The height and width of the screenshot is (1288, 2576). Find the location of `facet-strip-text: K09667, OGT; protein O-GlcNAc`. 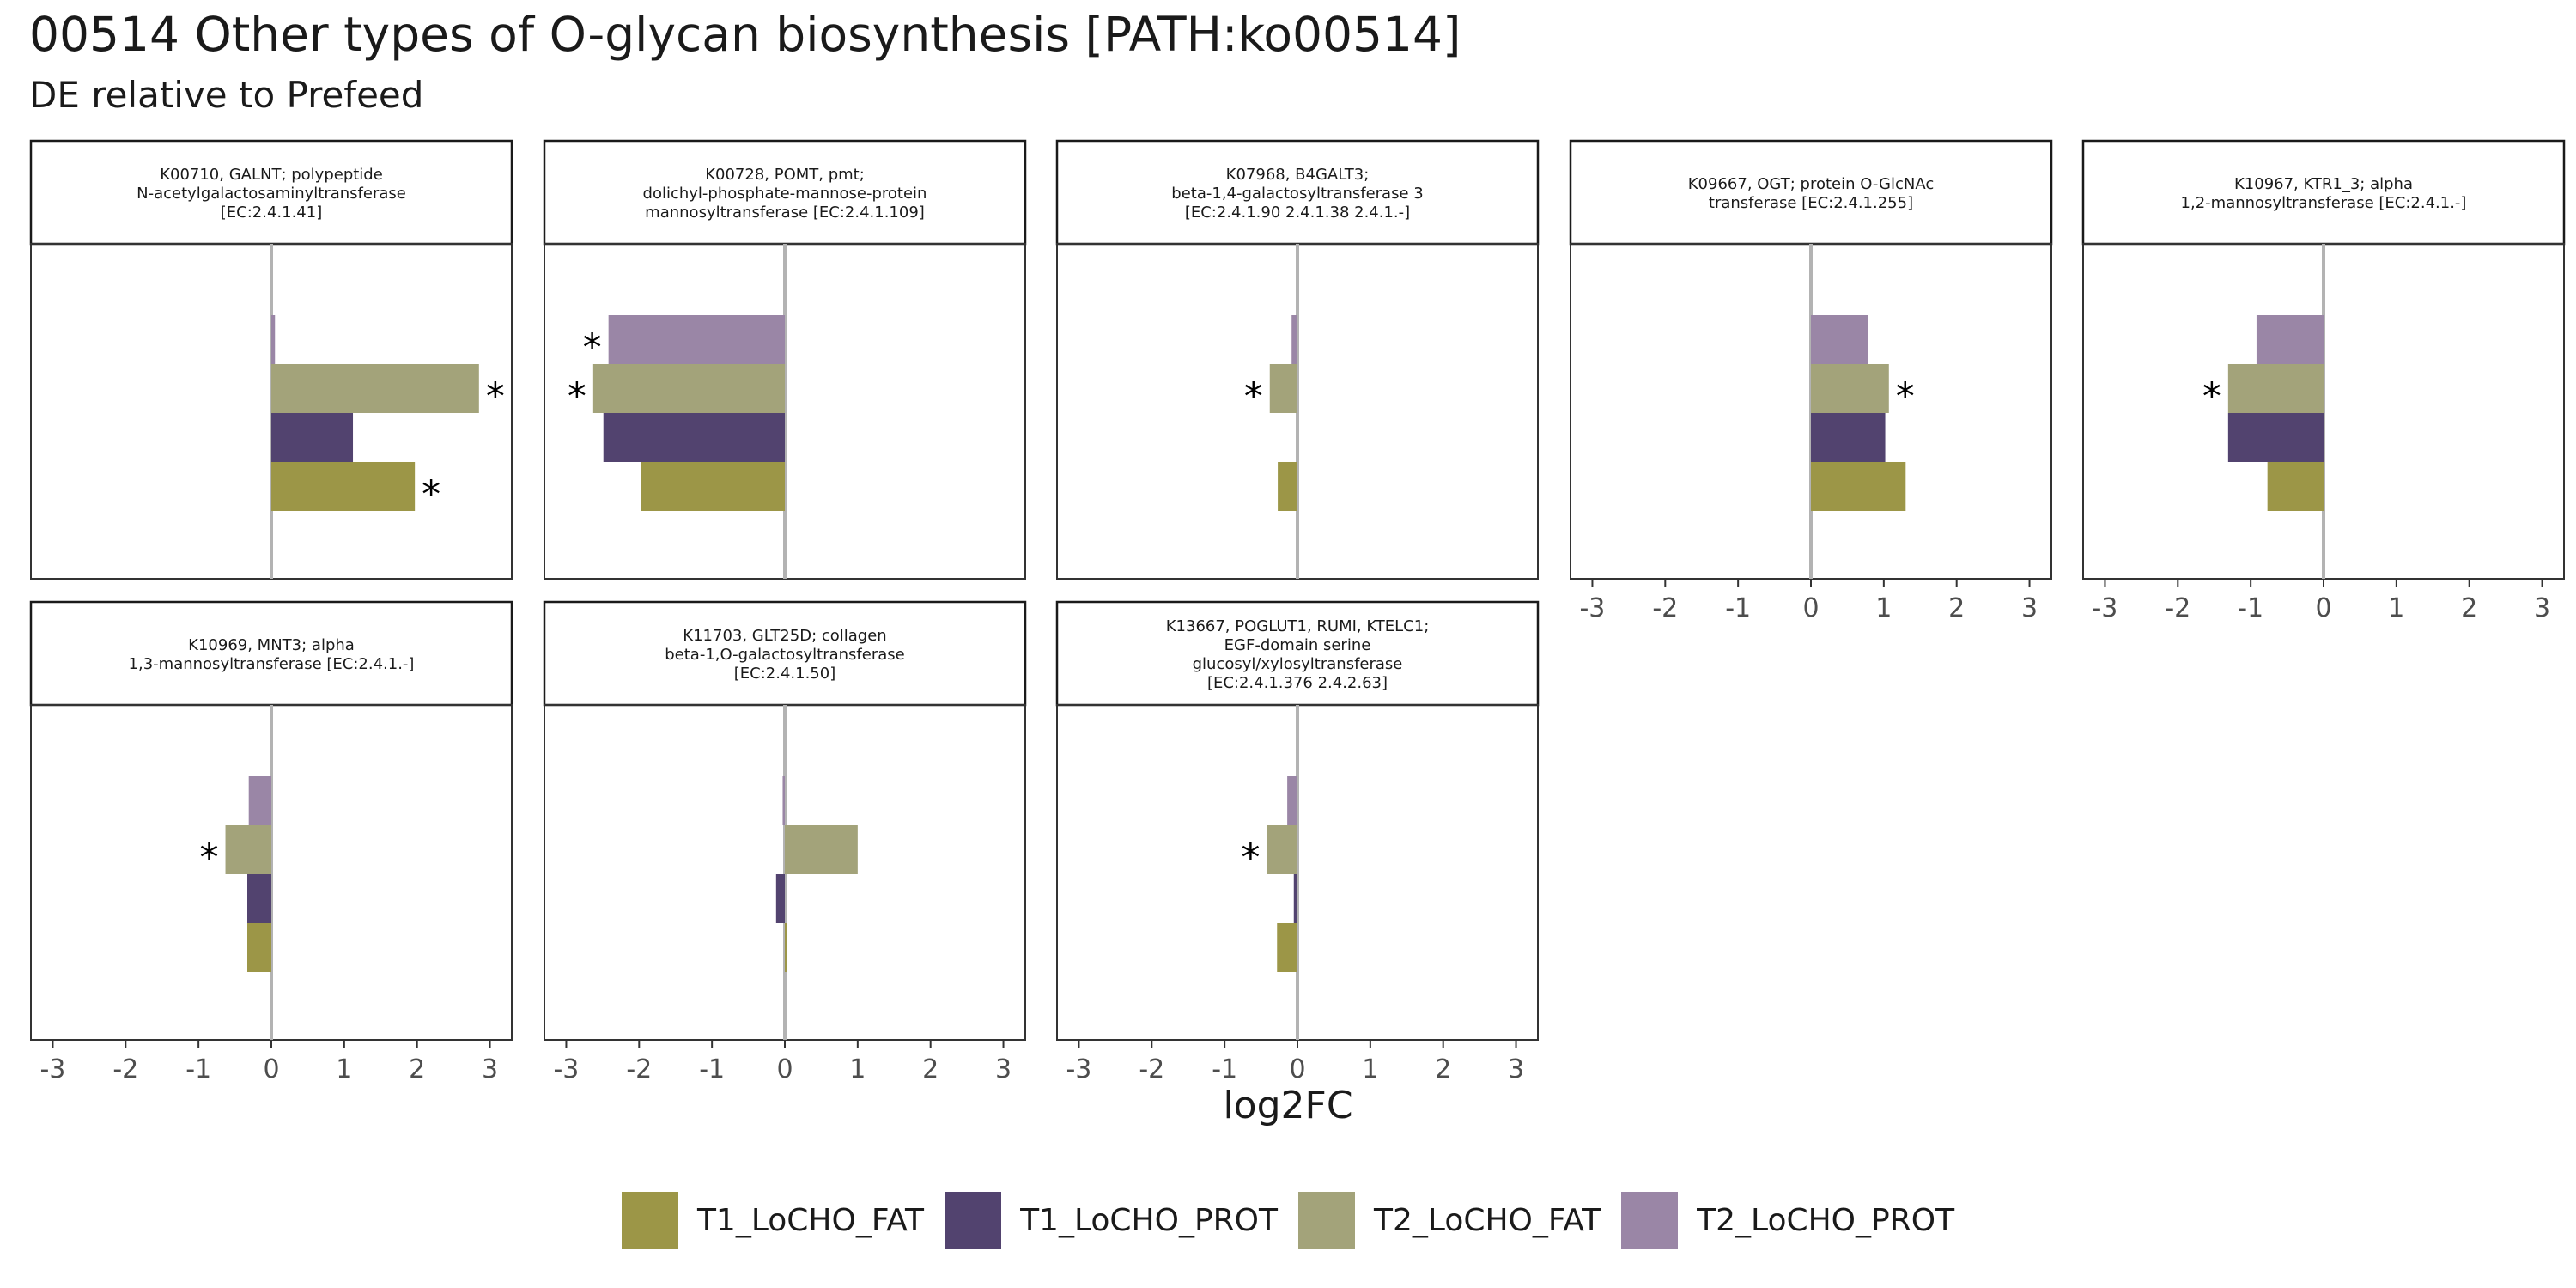

facet-strip-text: K09667, OGT; protein O-GlcNAc is located at coordinates (1812, 184).